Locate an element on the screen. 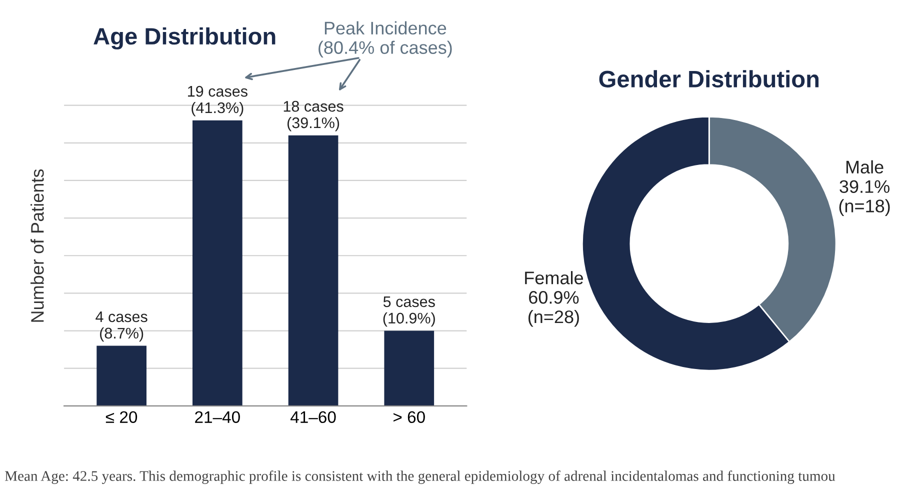 The height and width of the screenshot is (492, 915). text: Peak Incidence (80.4% of cases) is located at coordinates (385, 39).